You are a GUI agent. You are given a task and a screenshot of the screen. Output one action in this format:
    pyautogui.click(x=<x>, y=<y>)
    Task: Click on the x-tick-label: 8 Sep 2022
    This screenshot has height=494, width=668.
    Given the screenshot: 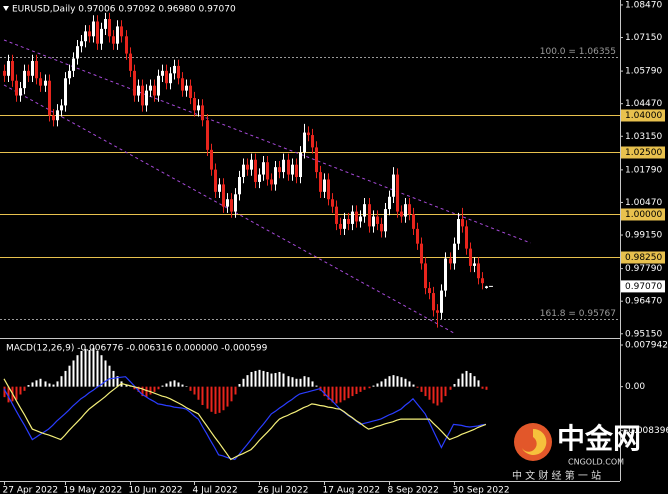 What is the action you would take?
    pyautogui.click(x=413, y=490)
    